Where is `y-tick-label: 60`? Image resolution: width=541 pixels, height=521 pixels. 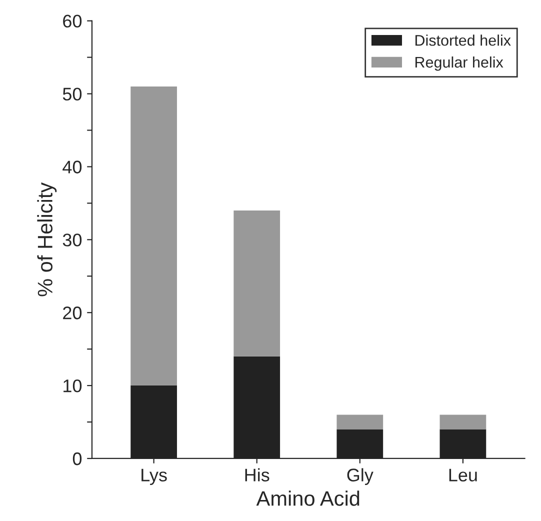 y-tick-label: 60 is located at coordinates (72, 21).